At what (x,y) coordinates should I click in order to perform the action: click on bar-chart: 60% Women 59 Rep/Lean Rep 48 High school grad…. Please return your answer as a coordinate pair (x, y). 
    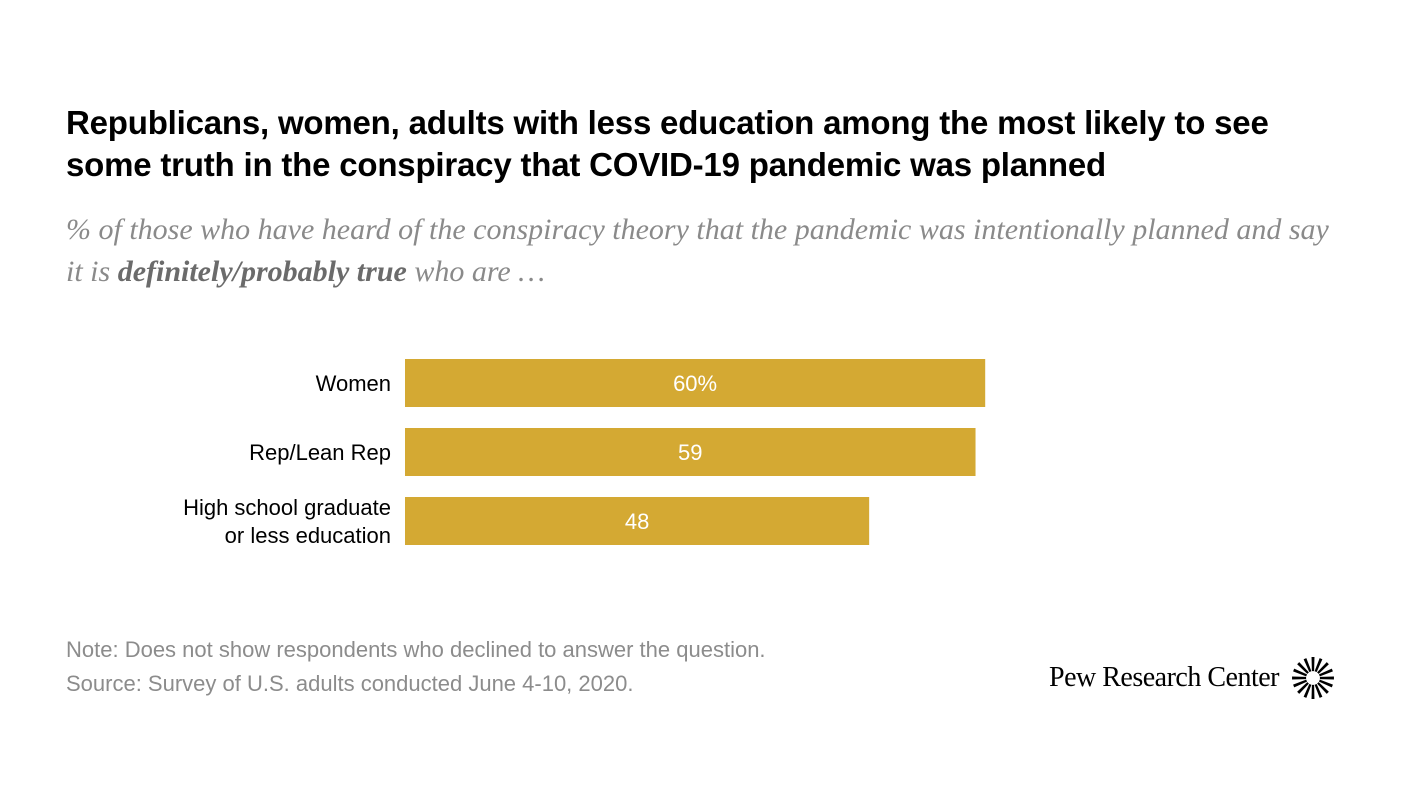
    Looking at the image, I should click on (584, 453).